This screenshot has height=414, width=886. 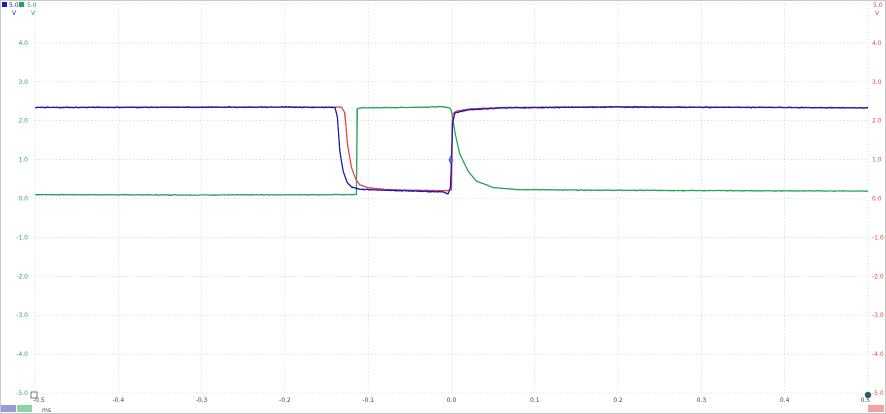 What do you see at coordinates (876, 408) in the screenshot?
I see `channel-red-tag` at bounding box center [876, 408].